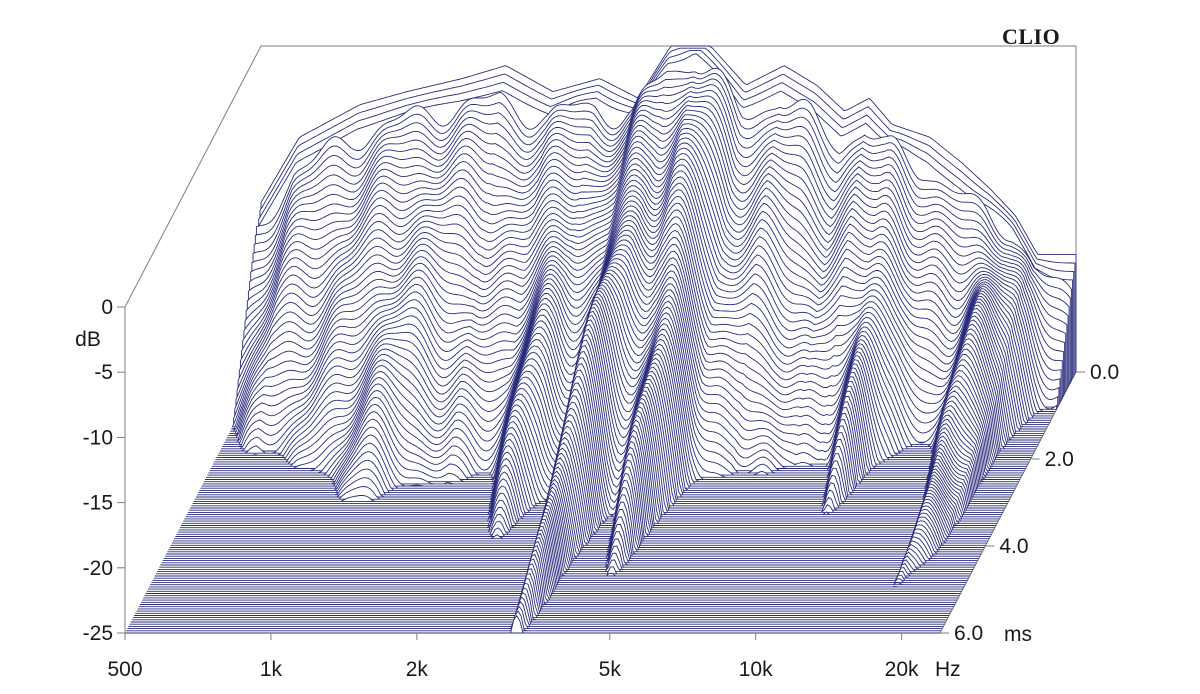  I want to click on x-tick-label: 5k, so click(610, 669).